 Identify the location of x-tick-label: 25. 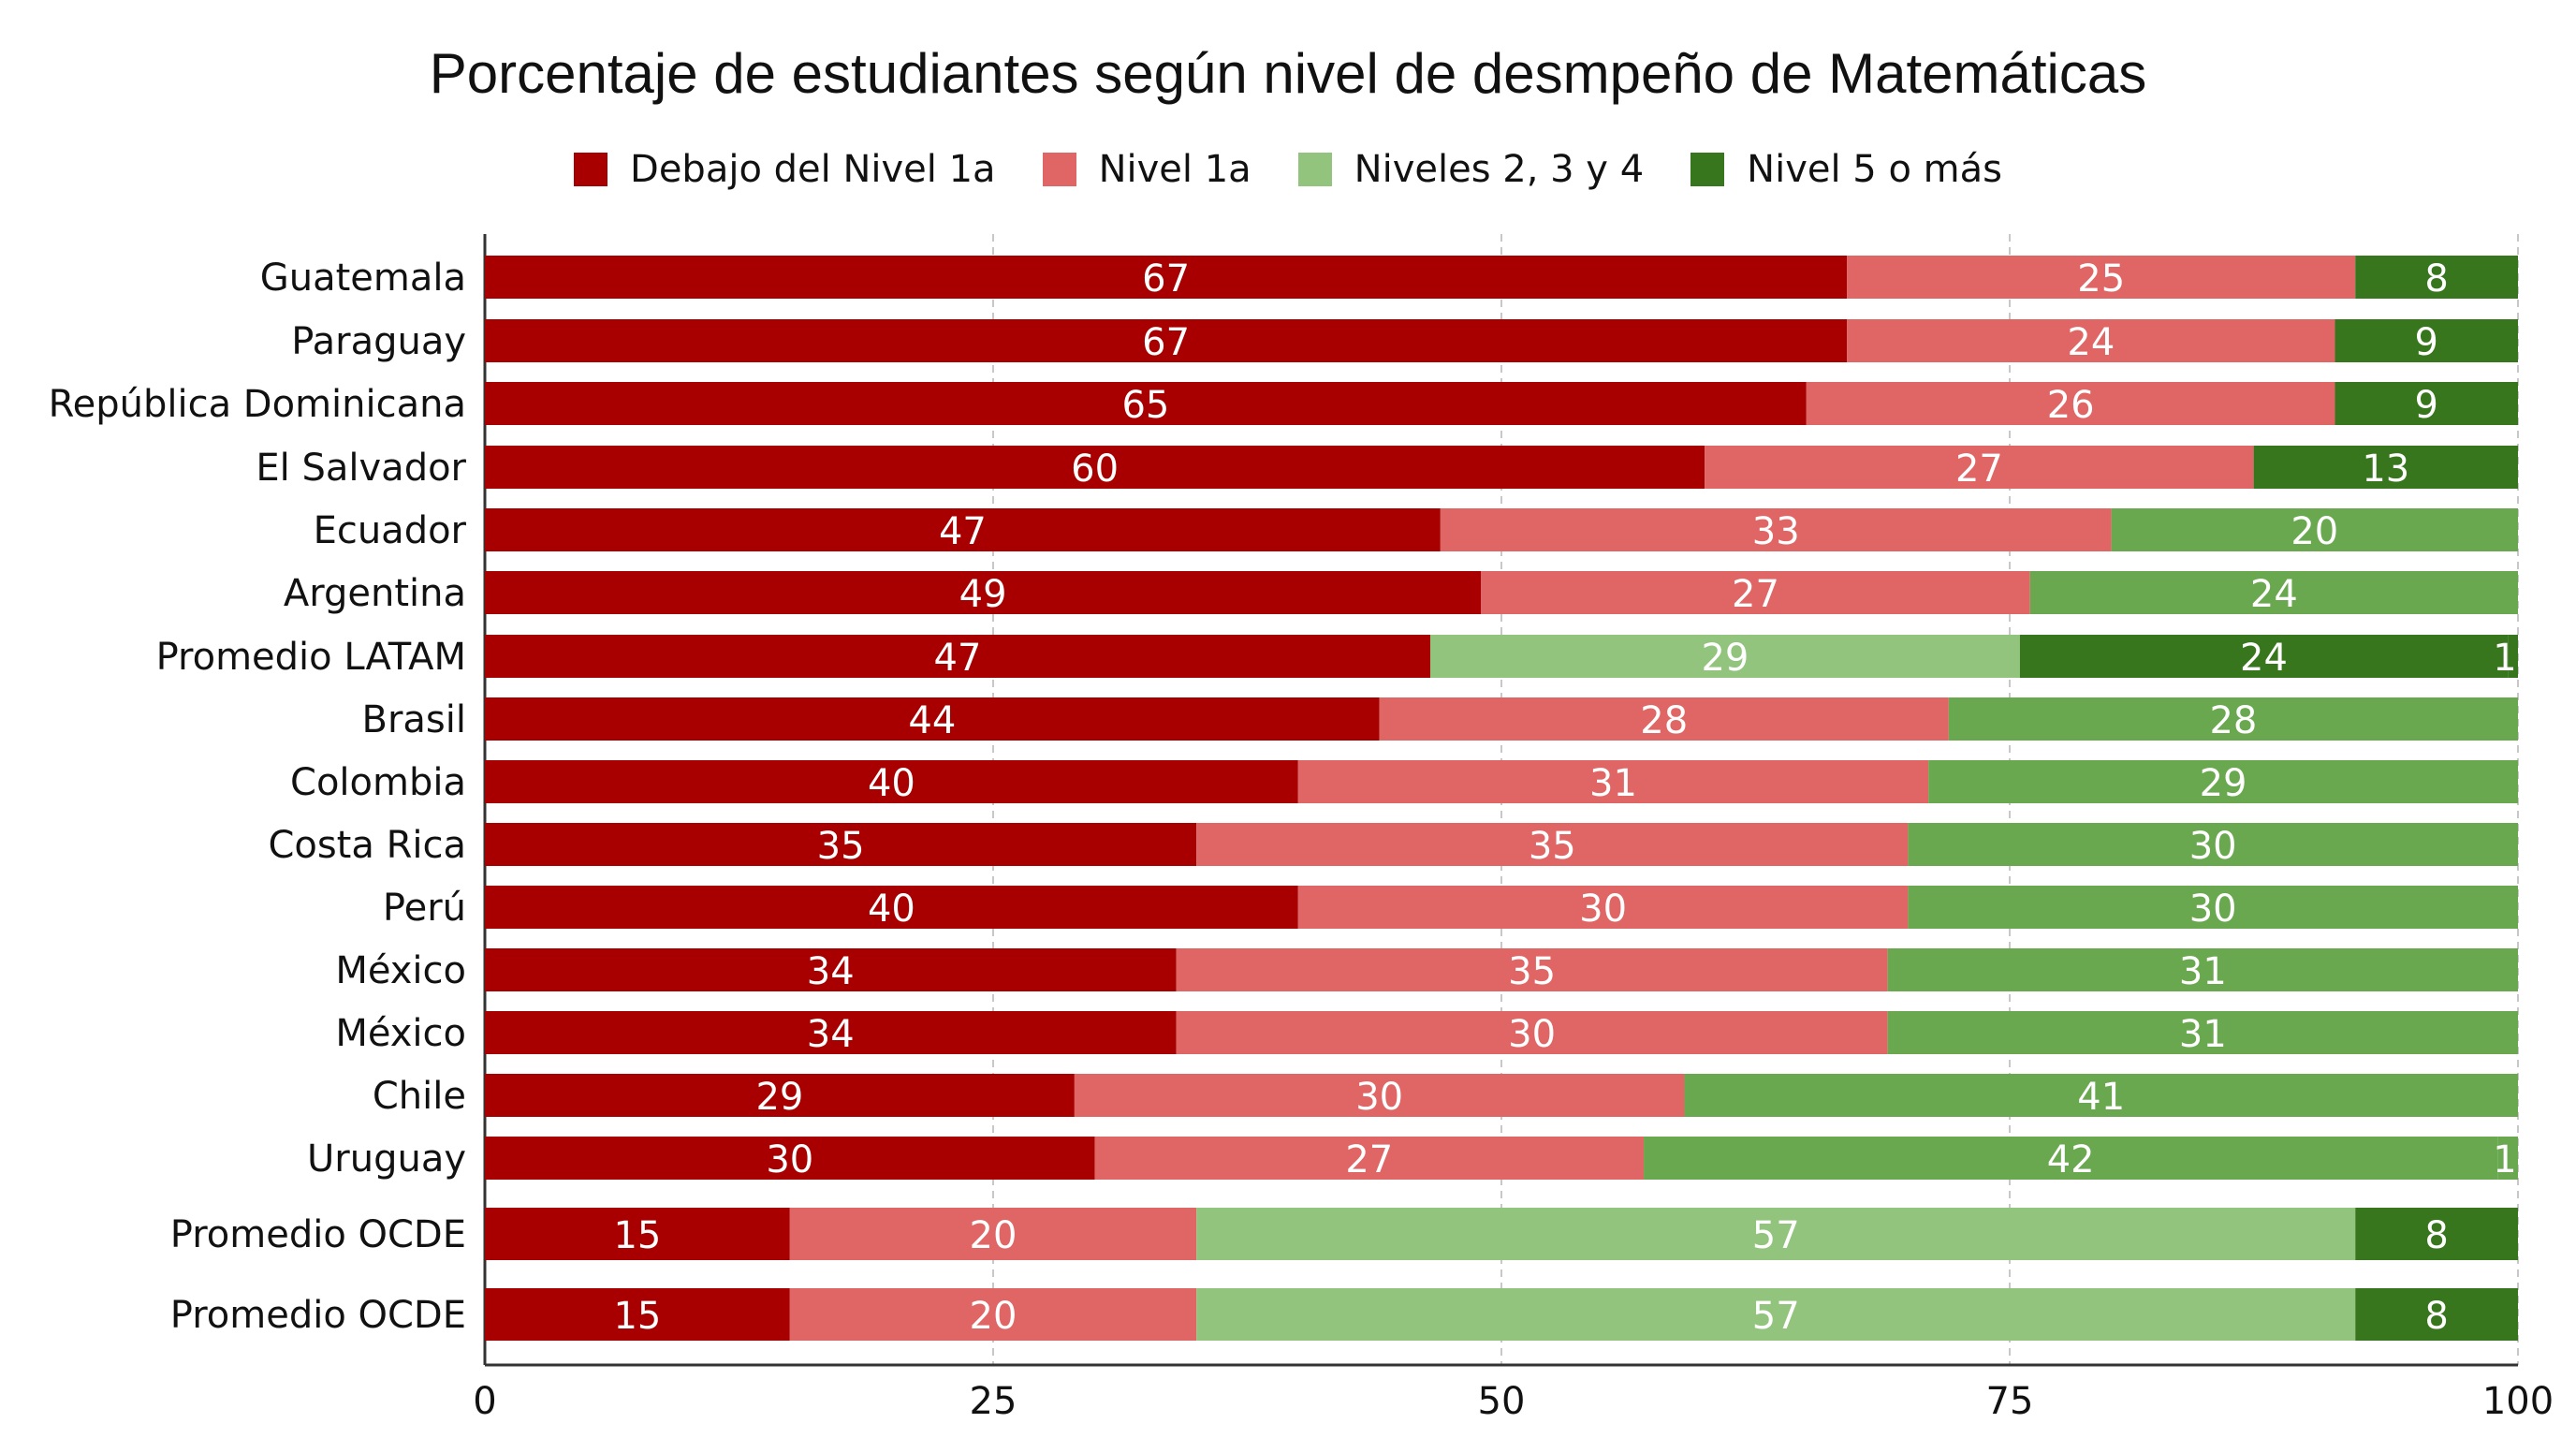
(993, 1401).